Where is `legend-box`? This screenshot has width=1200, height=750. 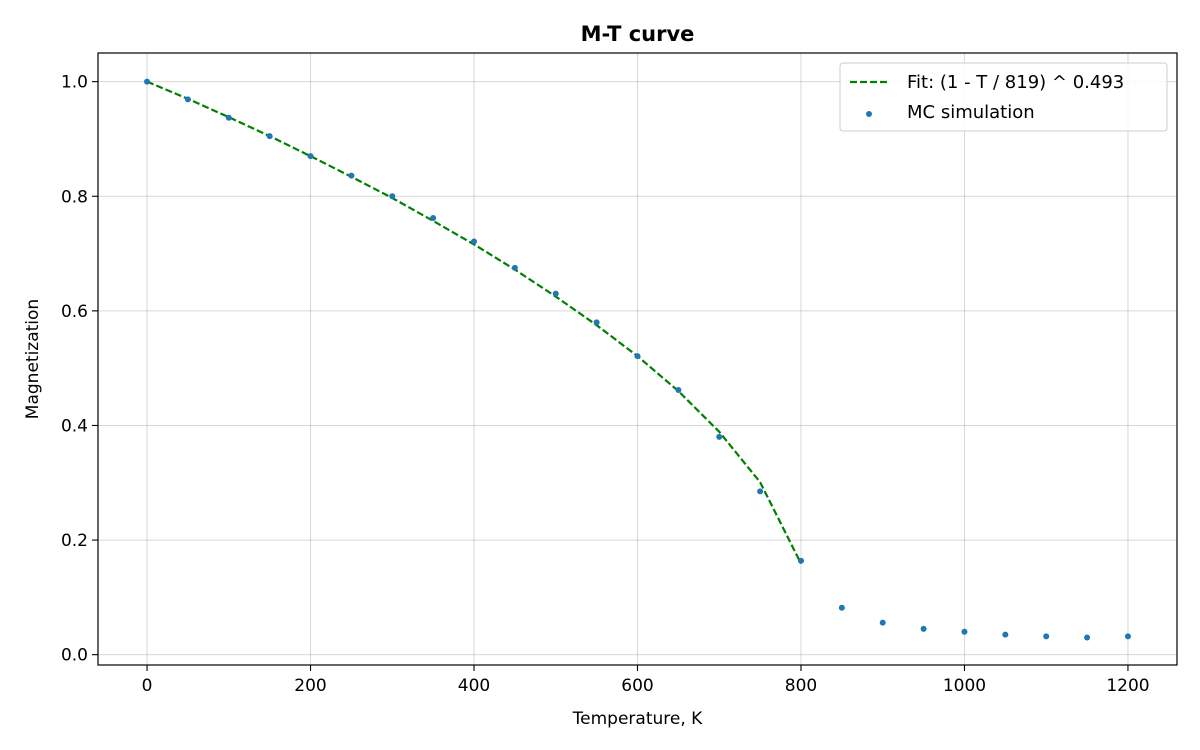
legend-box is located at coordinates (1003, 97).